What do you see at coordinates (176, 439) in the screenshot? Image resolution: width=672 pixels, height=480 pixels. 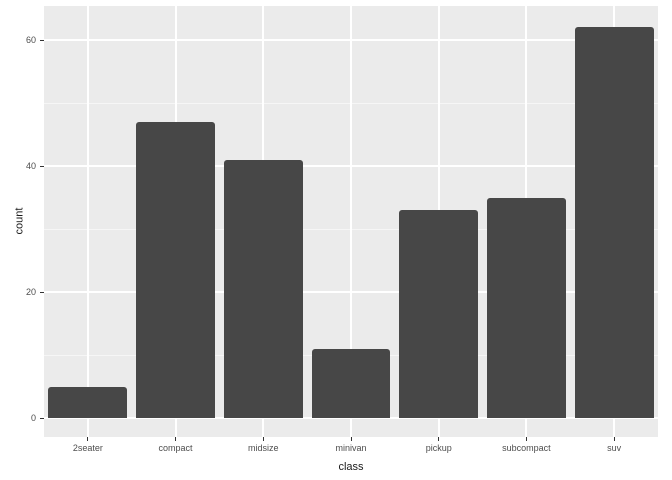 I see `x-tick-mark-compact` at bounding box center [176, 439].